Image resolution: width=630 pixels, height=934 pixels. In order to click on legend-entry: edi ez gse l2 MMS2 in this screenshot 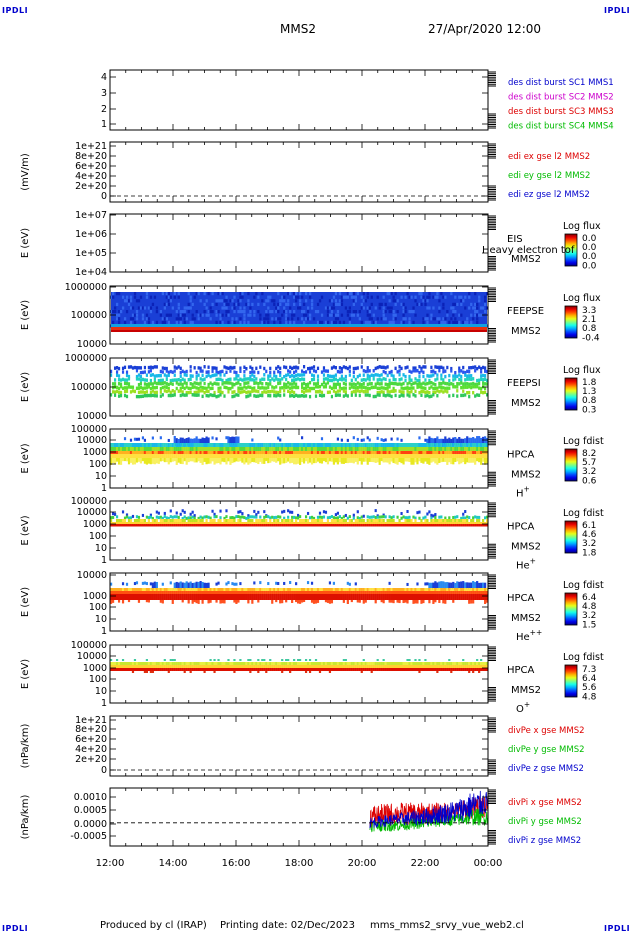, I will do `click(549, 195)`.